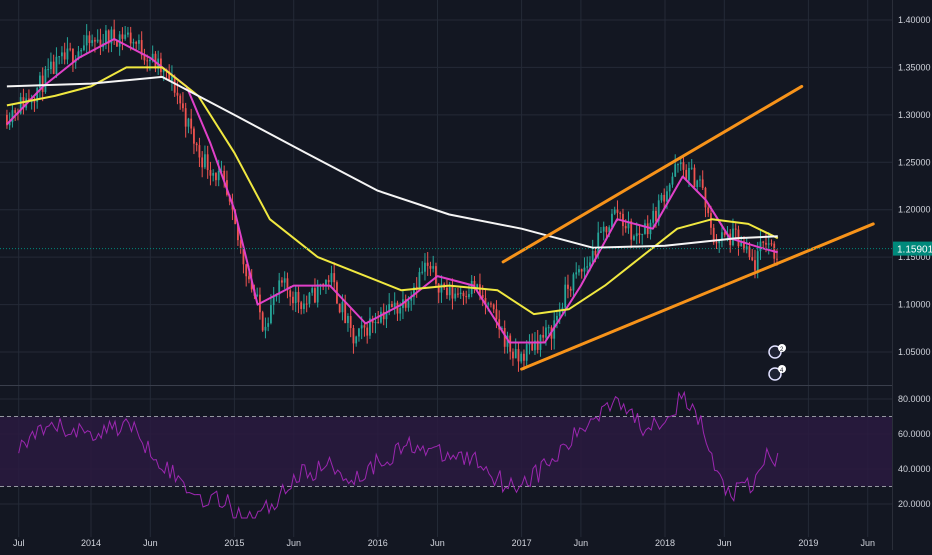  I want to click on event-badge-2: 4, so click(777, 373).